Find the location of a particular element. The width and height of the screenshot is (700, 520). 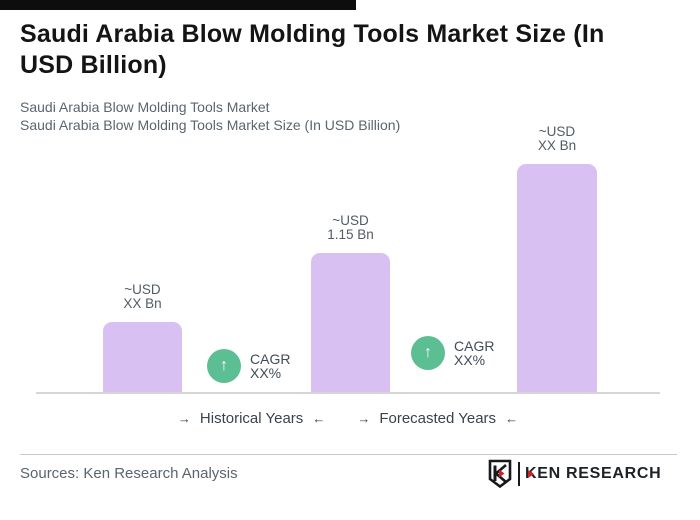

axis-label-forecasted: Forecasted Years is located at coordinates (438, 418).